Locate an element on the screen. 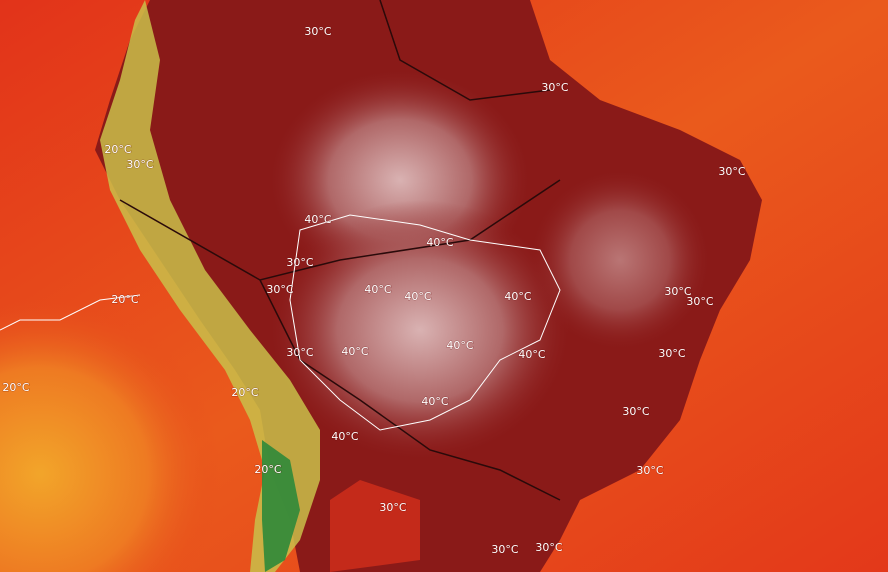 This screenshot has height=572, width=888. andes-cool is located at coordinates (281, 506).